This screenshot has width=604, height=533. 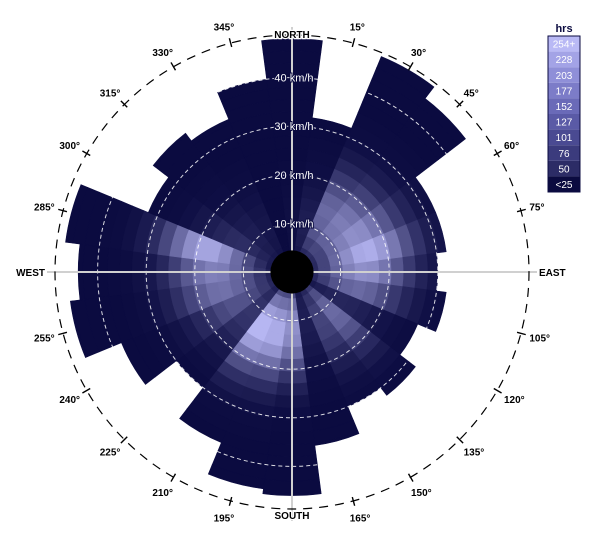 I want to click on calm-center, so click(x=292, y=272).